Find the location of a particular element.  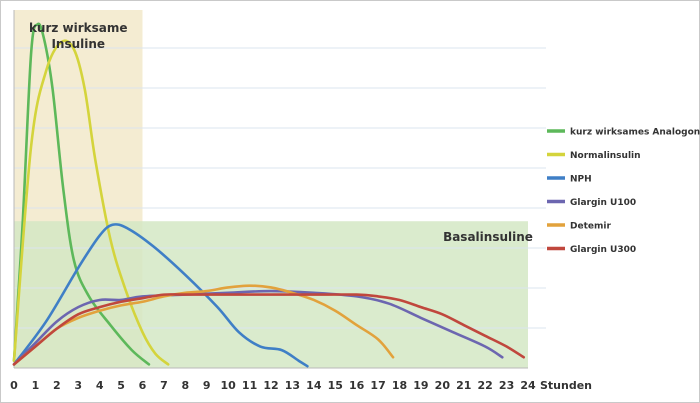

x-tick-label: 0 is located at coordinates (14, 385).